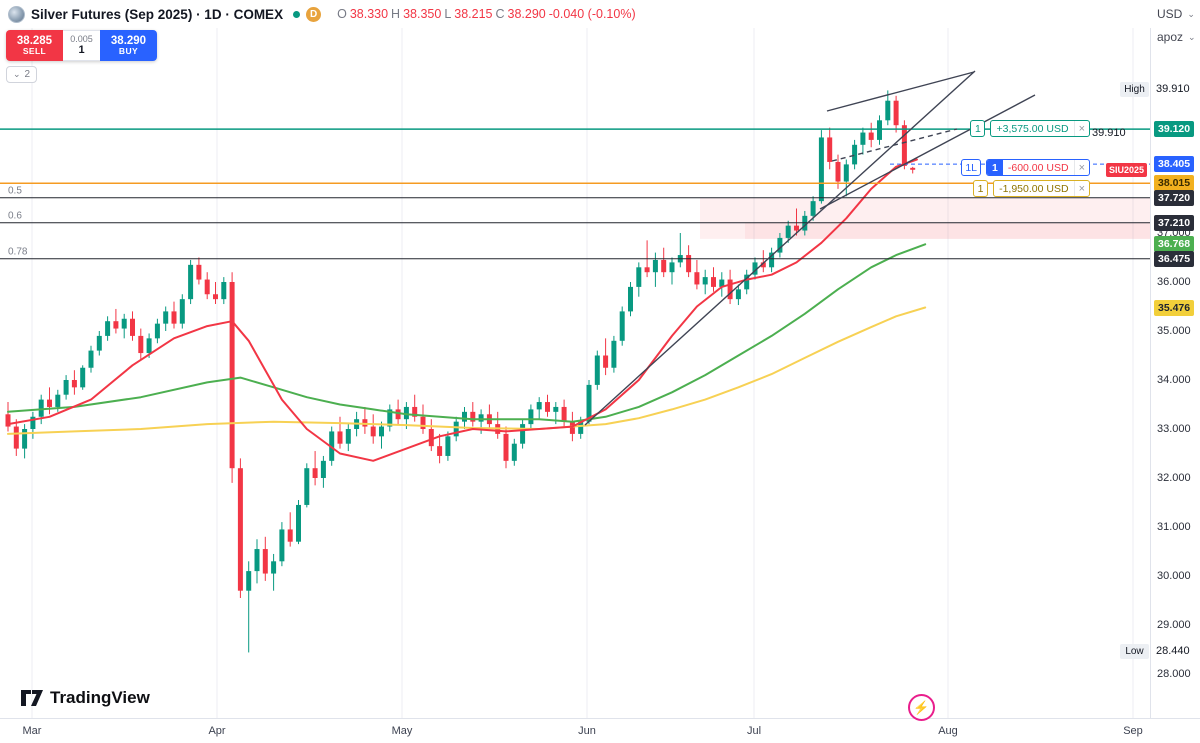 The width and height of the screenshot is (1200, 743). I want to click on time-axis-label: Mar, so click(32, 731).